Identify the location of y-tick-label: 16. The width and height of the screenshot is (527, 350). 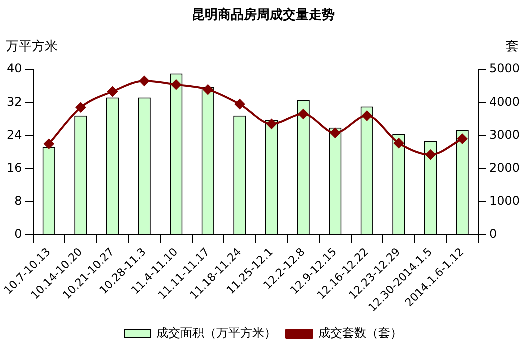
(14, 167).